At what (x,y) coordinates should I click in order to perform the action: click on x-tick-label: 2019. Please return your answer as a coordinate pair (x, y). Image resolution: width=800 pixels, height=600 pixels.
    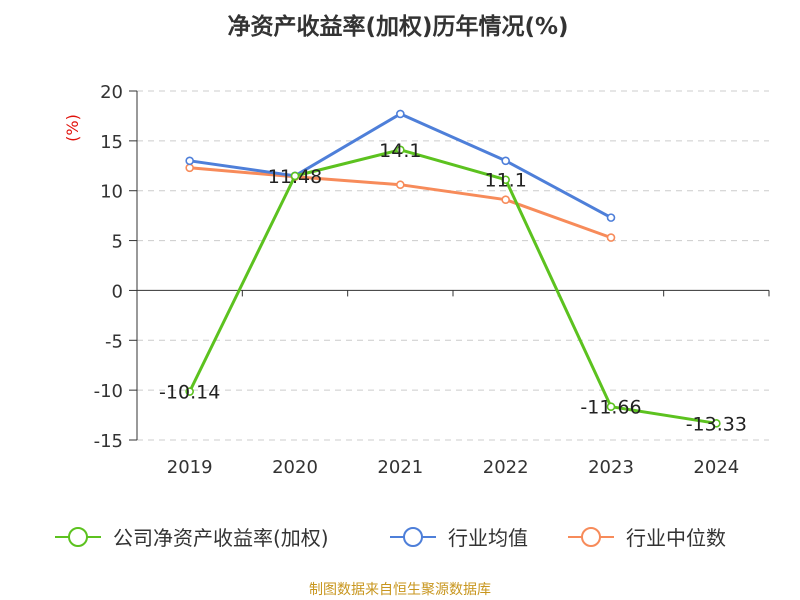
    Looking at the image, I should click on (190, 467).